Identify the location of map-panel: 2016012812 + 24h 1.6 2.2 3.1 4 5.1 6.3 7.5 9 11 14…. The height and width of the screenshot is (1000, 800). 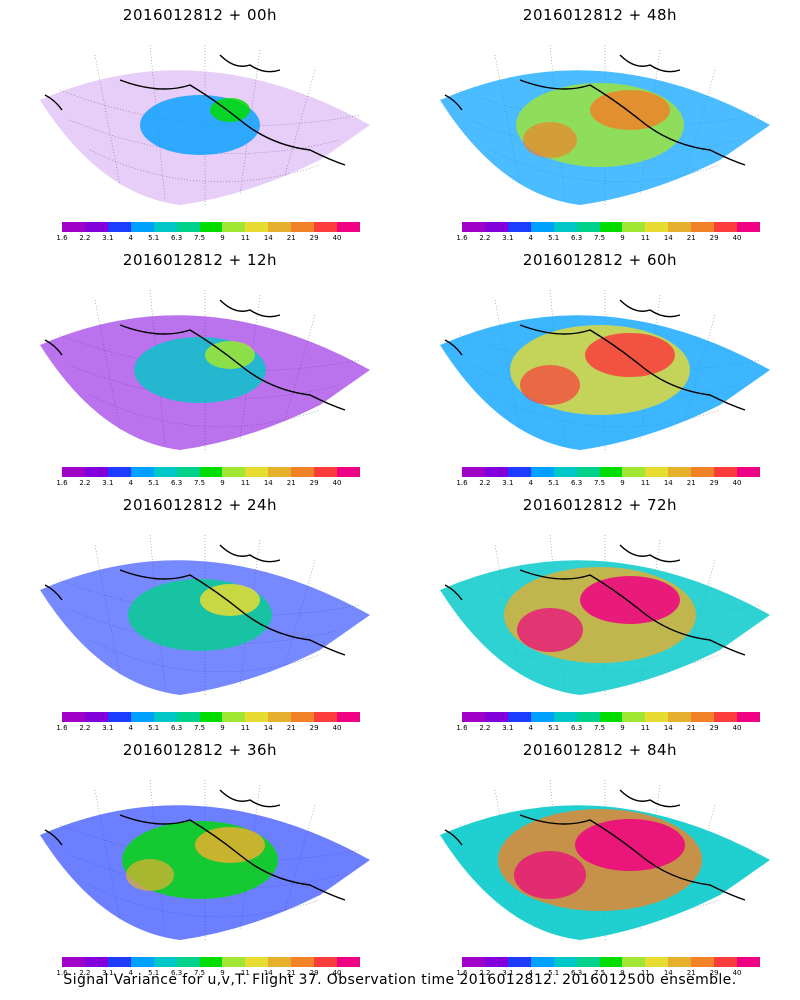
(200, 612).